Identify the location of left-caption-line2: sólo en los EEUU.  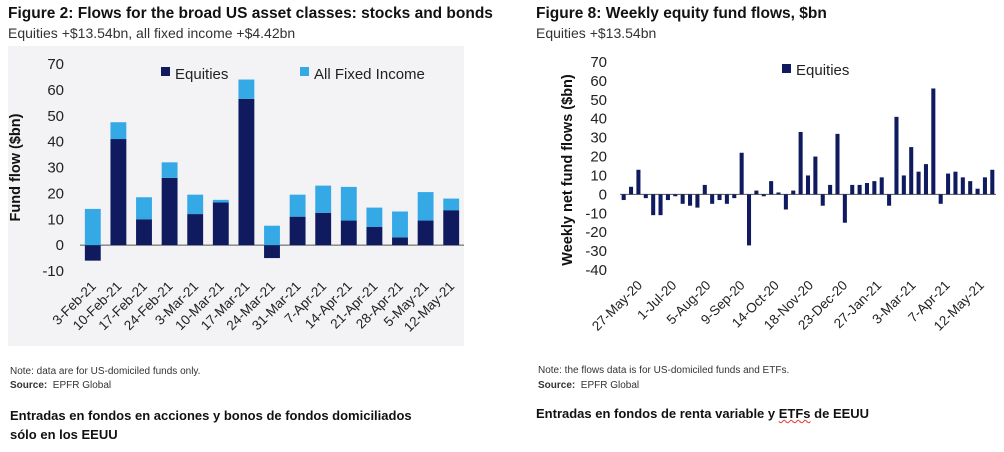
(64, 434).